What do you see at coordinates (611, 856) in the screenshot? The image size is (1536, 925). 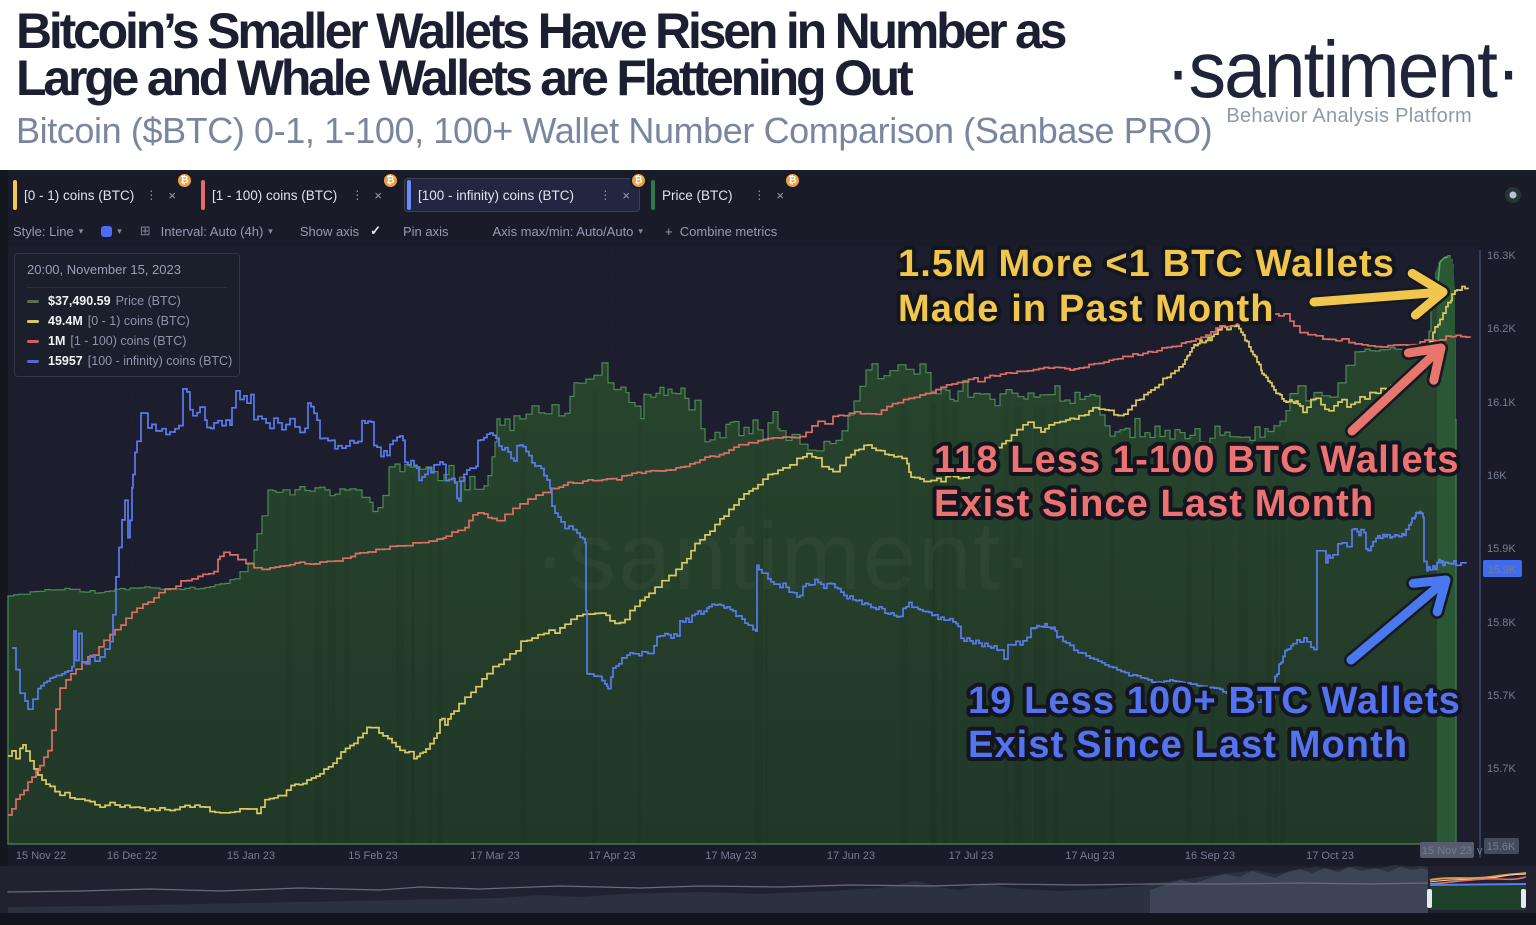 I see `svg-text: 17 Apr 23` at bounding box center [611, 856].